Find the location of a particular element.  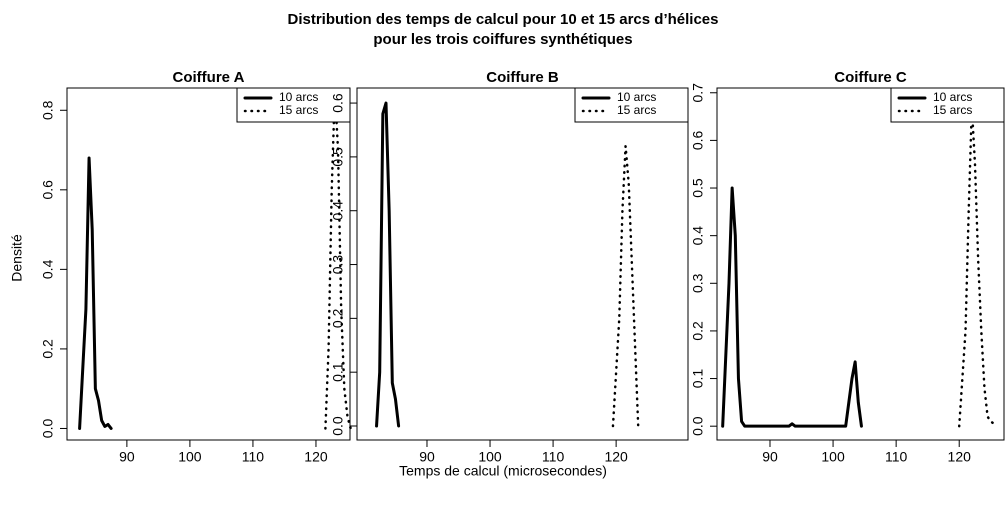

y-axis-label: Densité is located at coordinates (17, 258).